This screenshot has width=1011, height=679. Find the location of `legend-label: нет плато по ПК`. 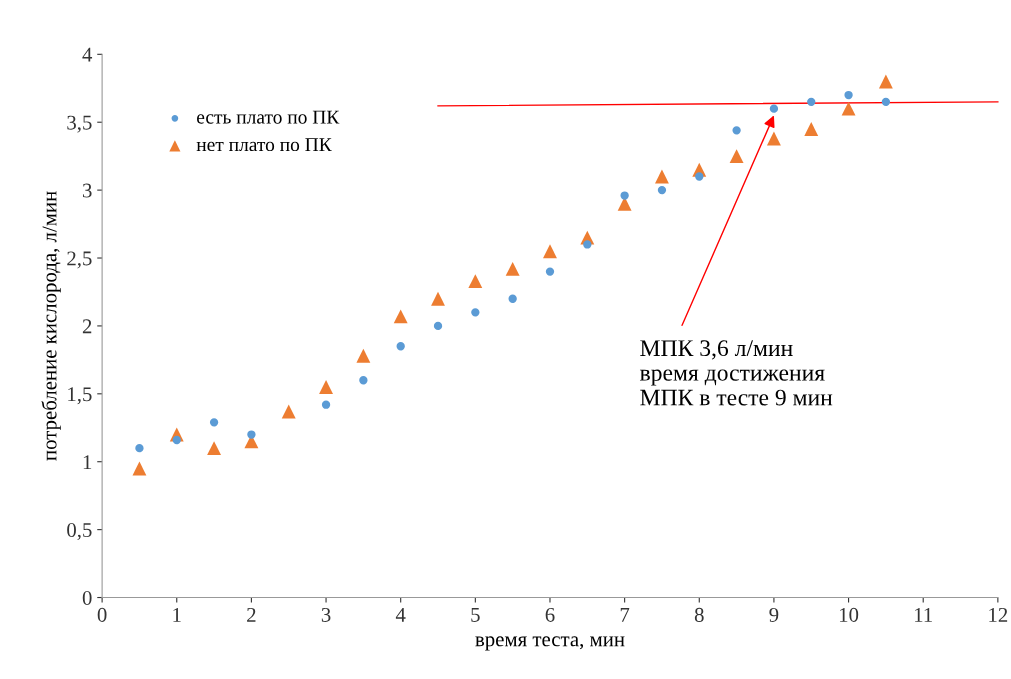

legend-label: нет плато по ПК is located at coordinates (264, 145).